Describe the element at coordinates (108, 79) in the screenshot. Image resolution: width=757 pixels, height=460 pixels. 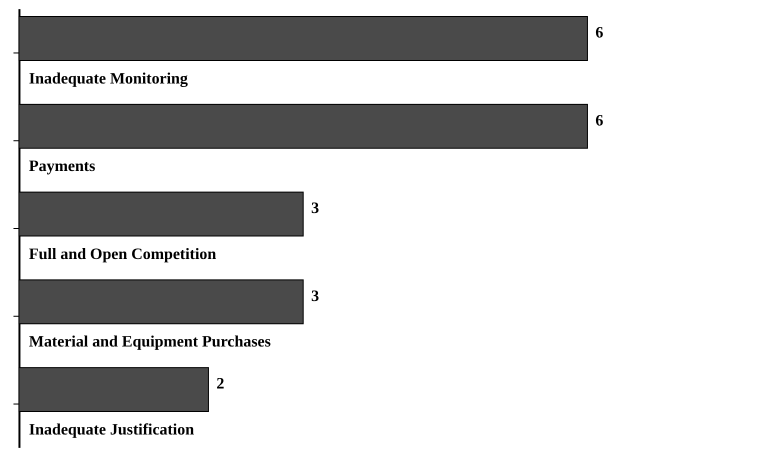
I see `y-tick-label: Inadequate Monitoring` at that location.